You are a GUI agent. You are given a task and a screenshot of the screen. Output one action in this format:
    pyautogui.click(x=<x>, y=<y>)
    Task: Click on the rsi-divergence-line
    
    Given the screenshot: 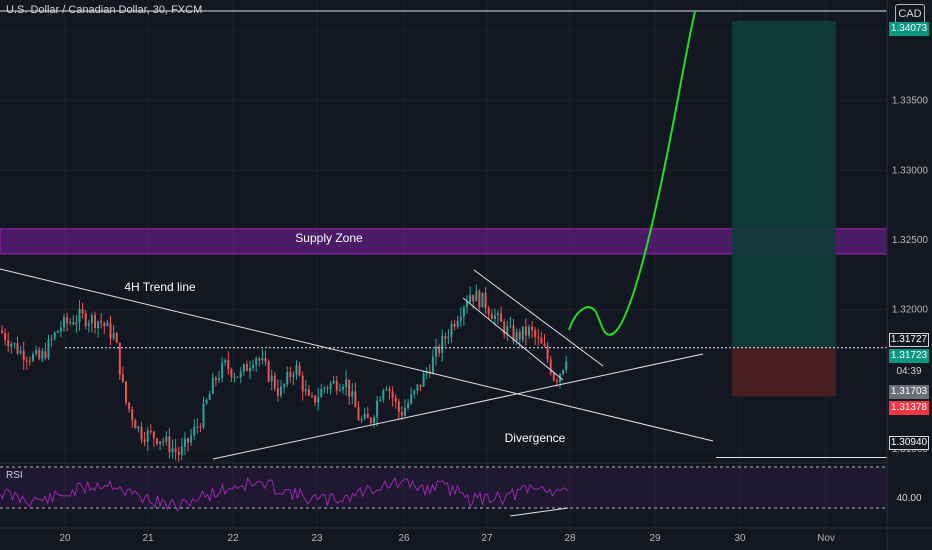 What is the action you would take?
    pyautogui.click(x=539, y=512)
    